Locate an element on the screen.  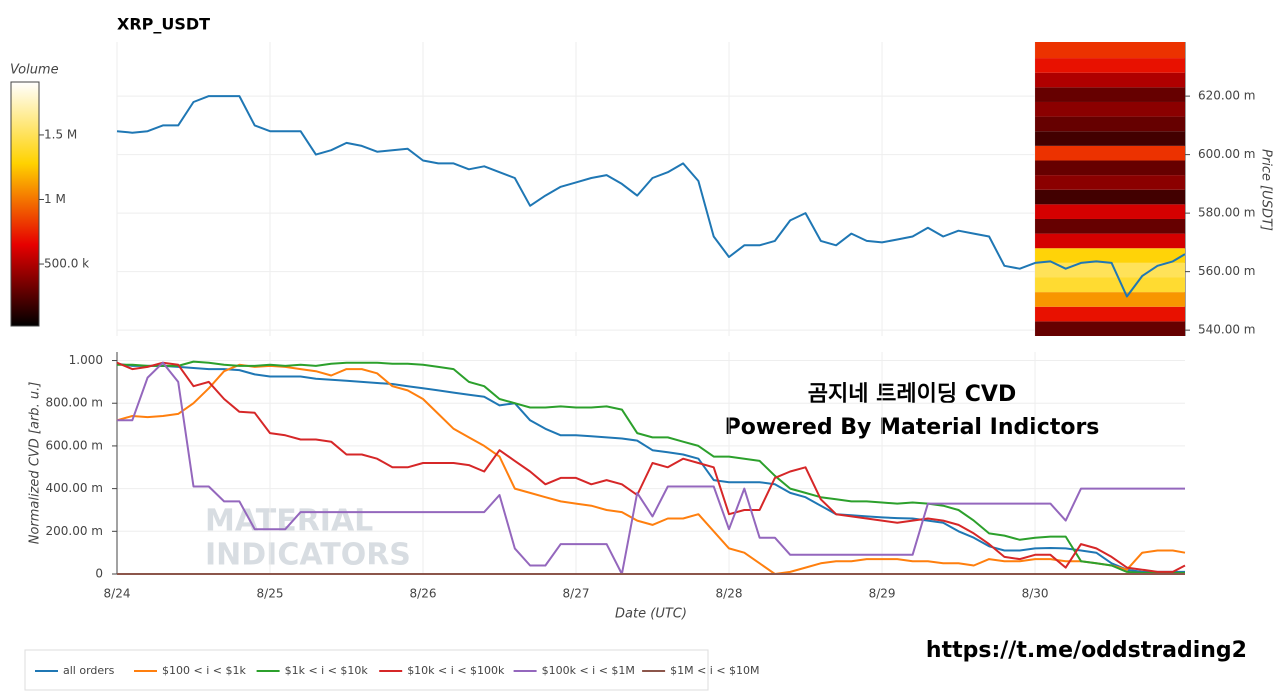
x-tick-label: 8/30 is located at coordinates (1035, 594).